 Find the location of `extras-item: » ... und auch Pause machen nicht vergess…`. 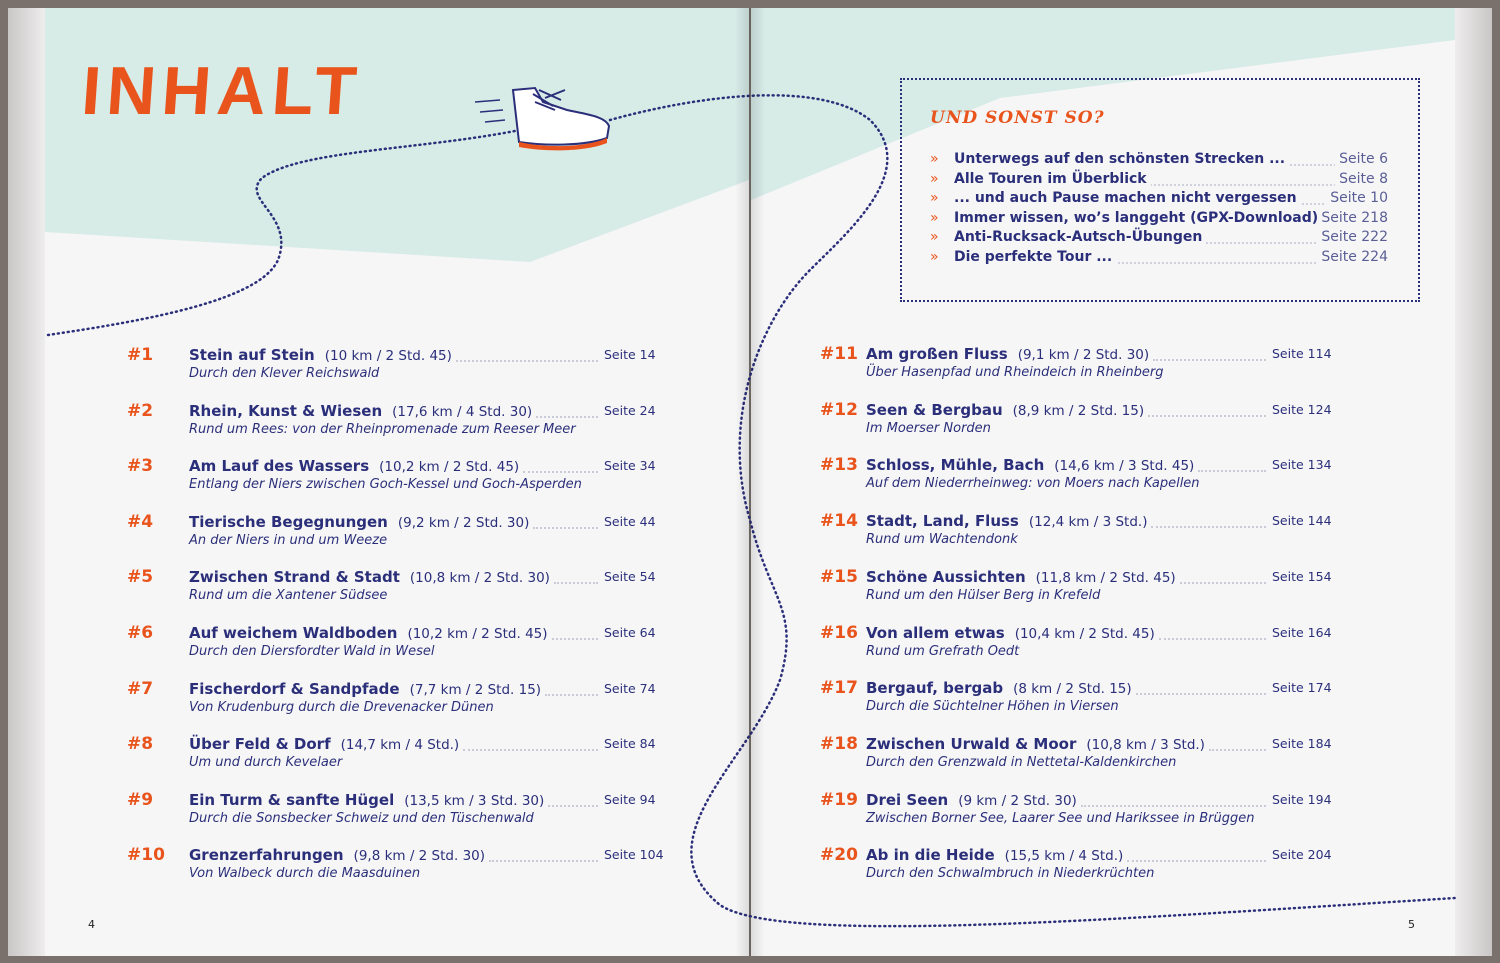

extras-item: » ... und auch Pause machen nicht vergess… is located at coordinates (1159, 200).